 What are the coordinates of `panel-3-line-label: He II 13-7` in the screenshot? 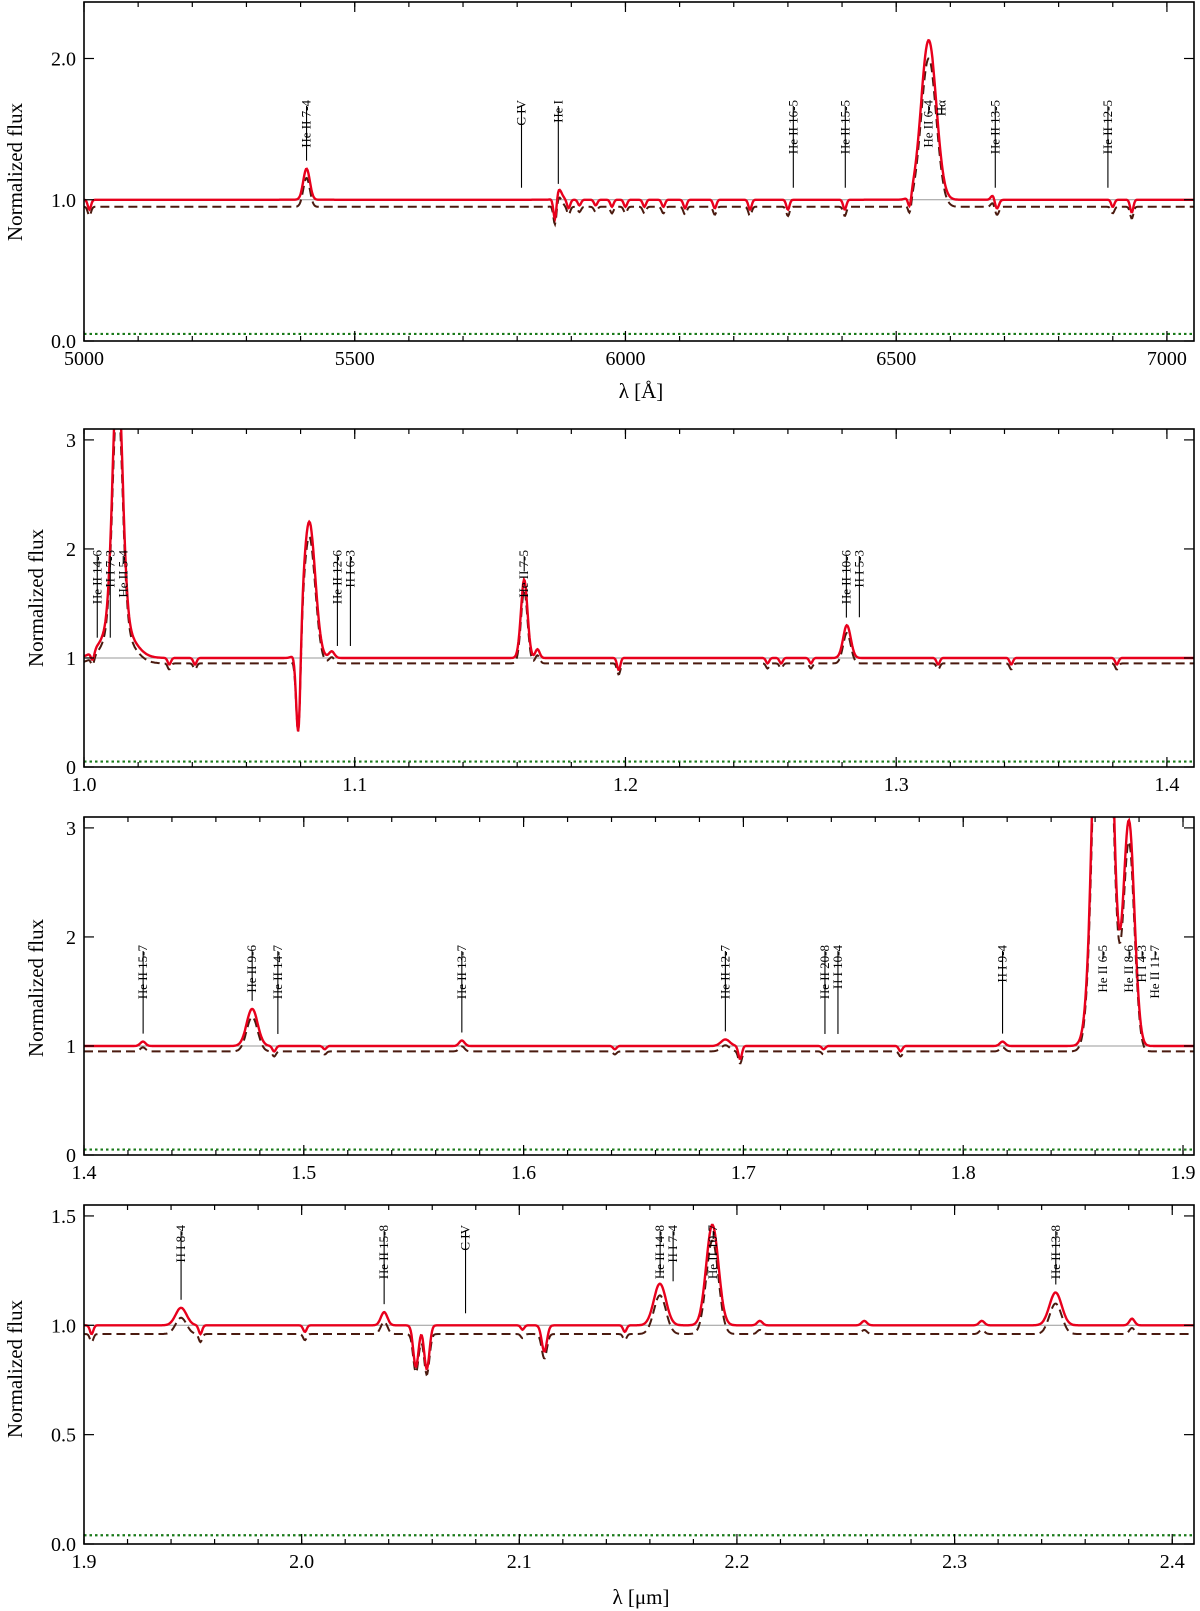 It's located at (461, 972).